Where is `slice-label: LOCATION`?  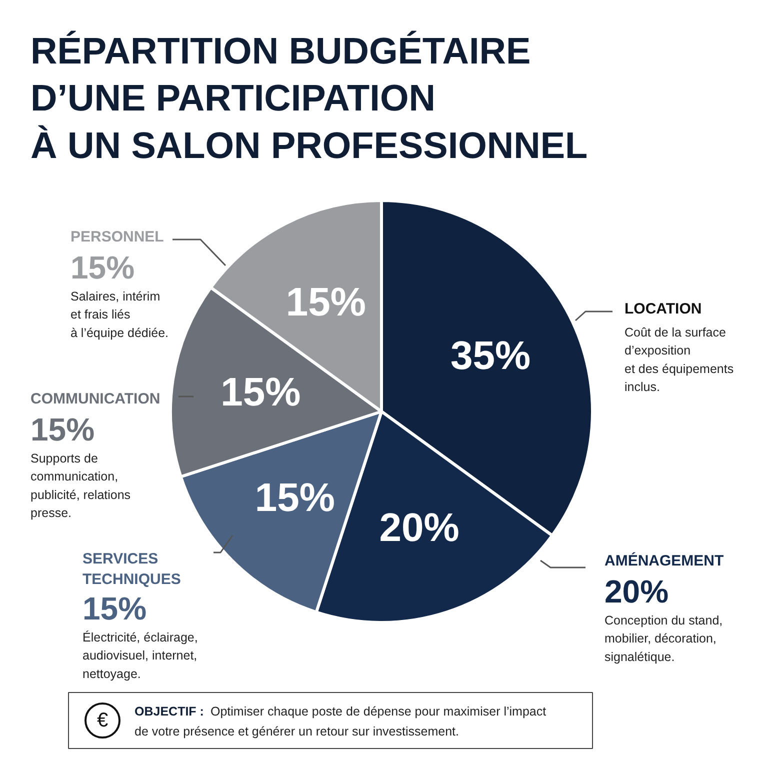 slice-label: LOCATION is located at coordinates (663, 309).